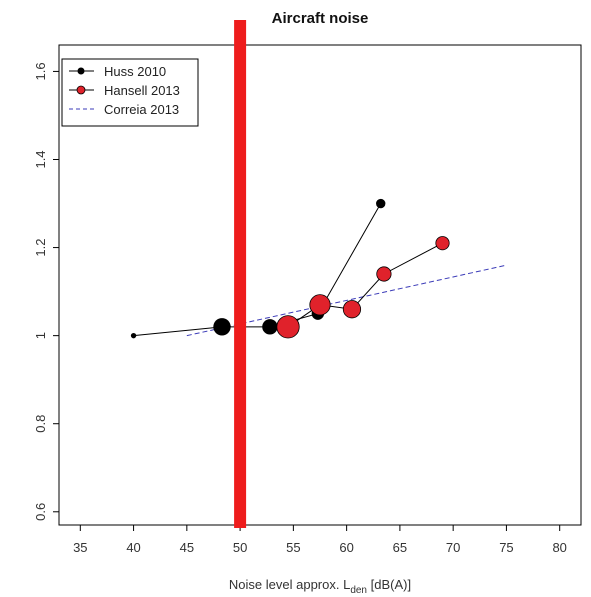 The width and height of the screenshot is (591, 597). Describe the element at coordinates (240, 547) in the screenshot. I see `x-tick-label: 50` at that location.